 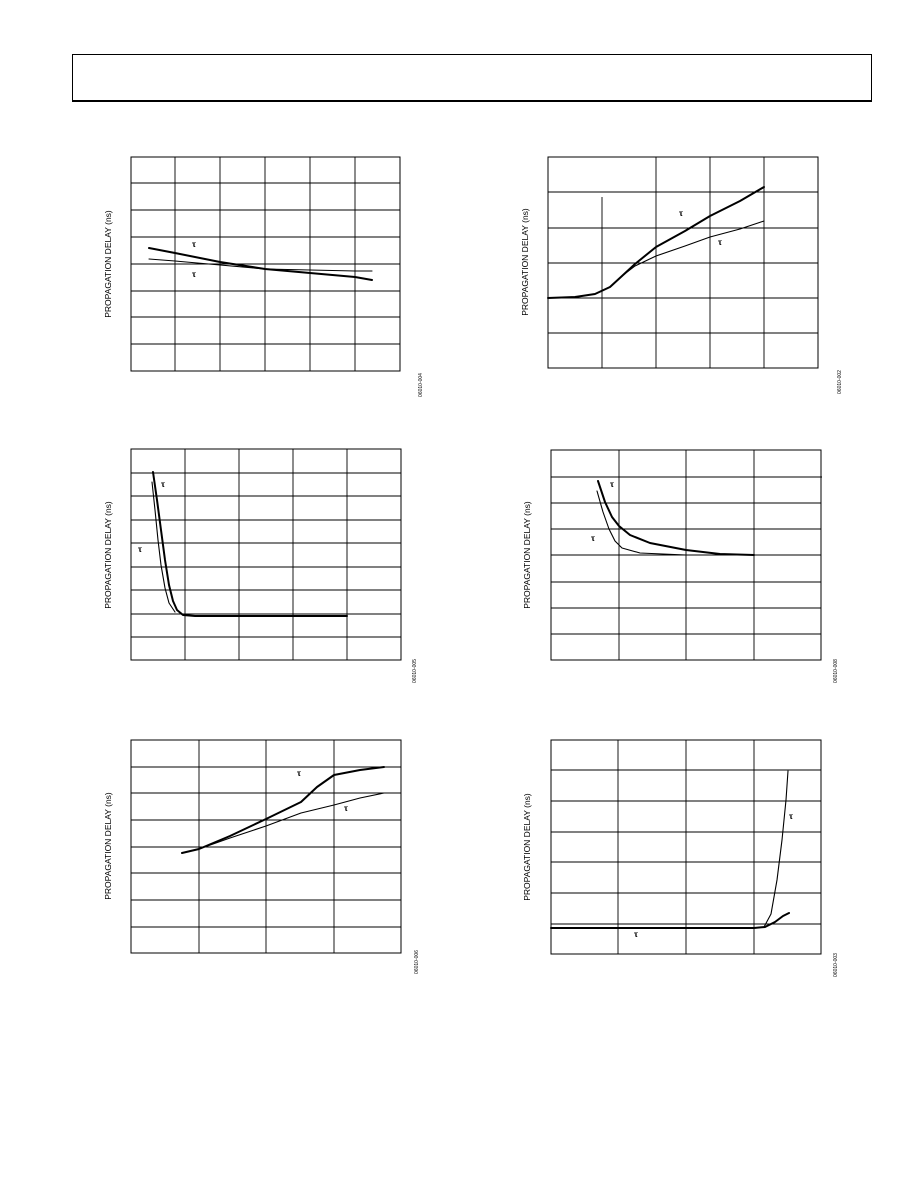 I want to click on chart-1-curve-thin, so click(x=260, y=265).